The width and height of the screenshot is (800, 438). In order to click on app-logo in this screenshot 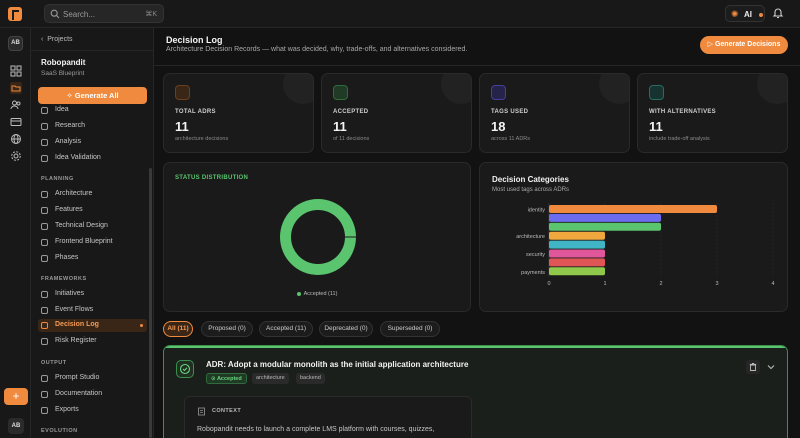, I will do `click(15, 14)`.